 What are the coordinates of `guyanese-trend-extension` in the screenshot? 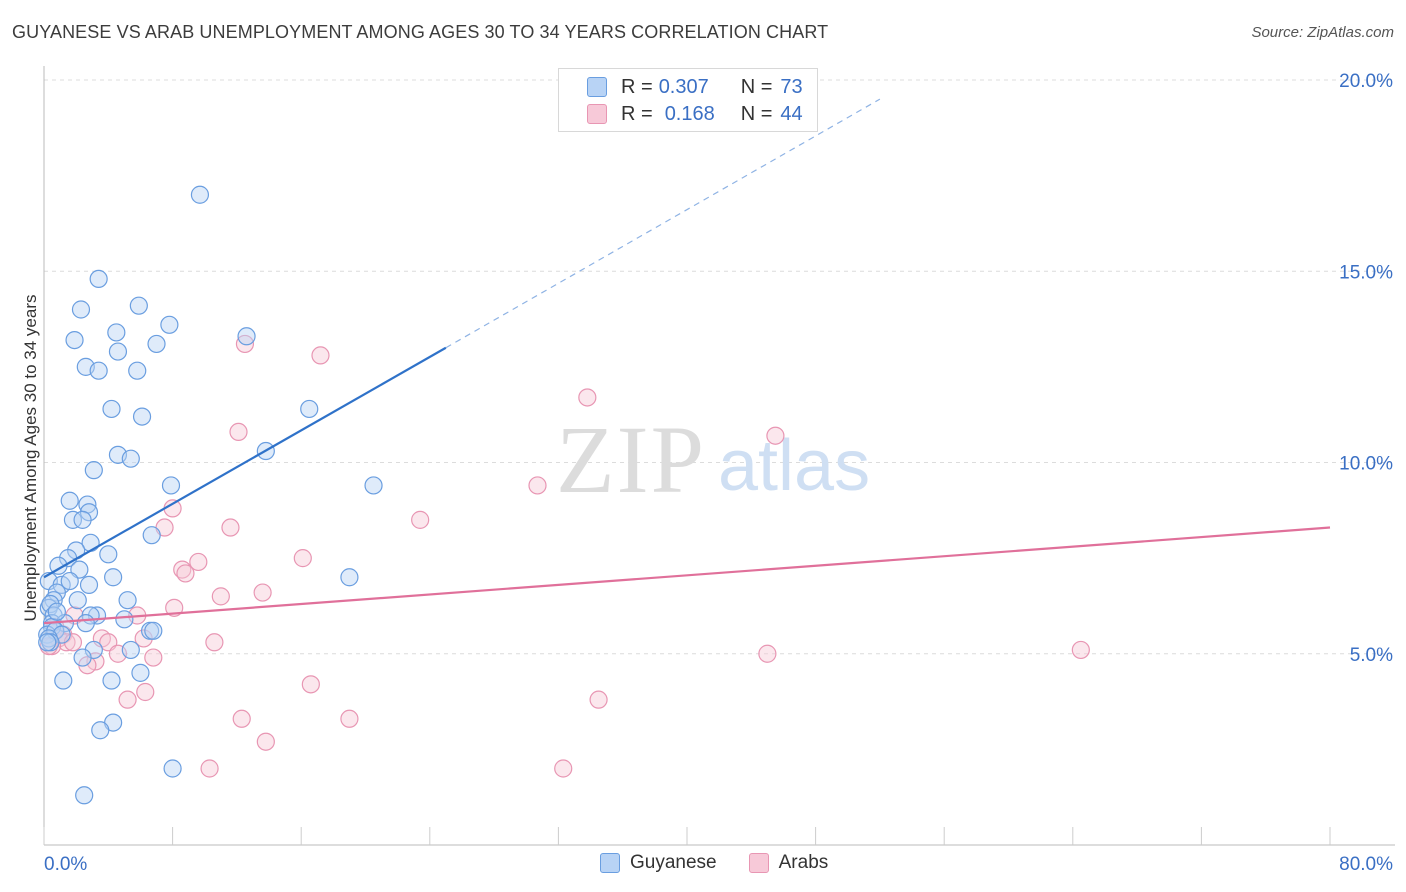 It's located at (663, 223).